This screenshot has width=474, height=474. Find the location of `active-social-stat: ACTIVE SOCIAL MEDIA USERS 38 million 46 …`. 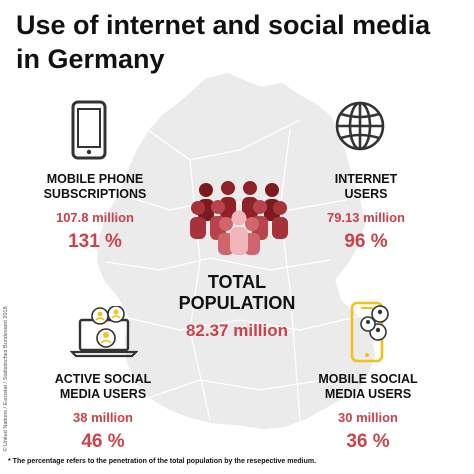

active-social-stat: ACTIVE SOCIAL MEDIA USERS 38 million 46 … is located at coordinates (103, 412).